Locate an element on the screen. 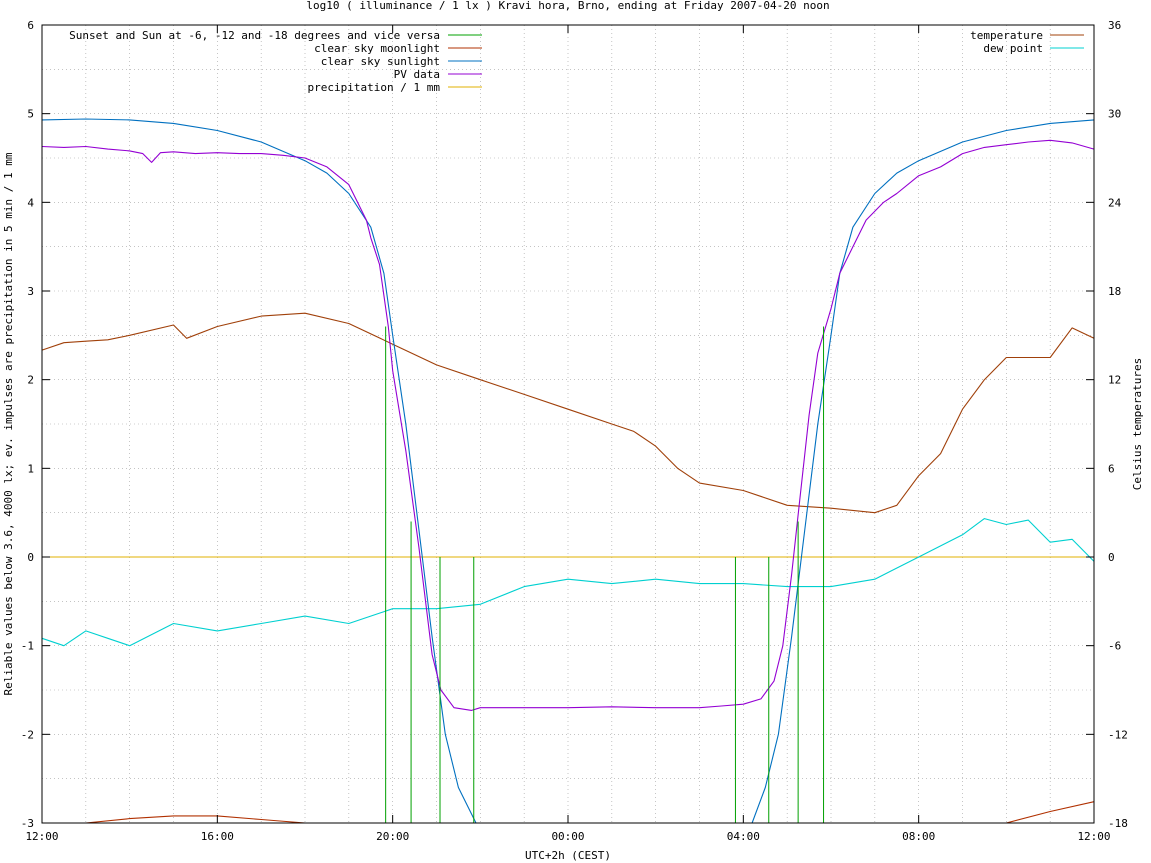 The width and height of the screenshot is (1151, 863). x-tick-label: 08:00 is located at coordinates (918, 836).